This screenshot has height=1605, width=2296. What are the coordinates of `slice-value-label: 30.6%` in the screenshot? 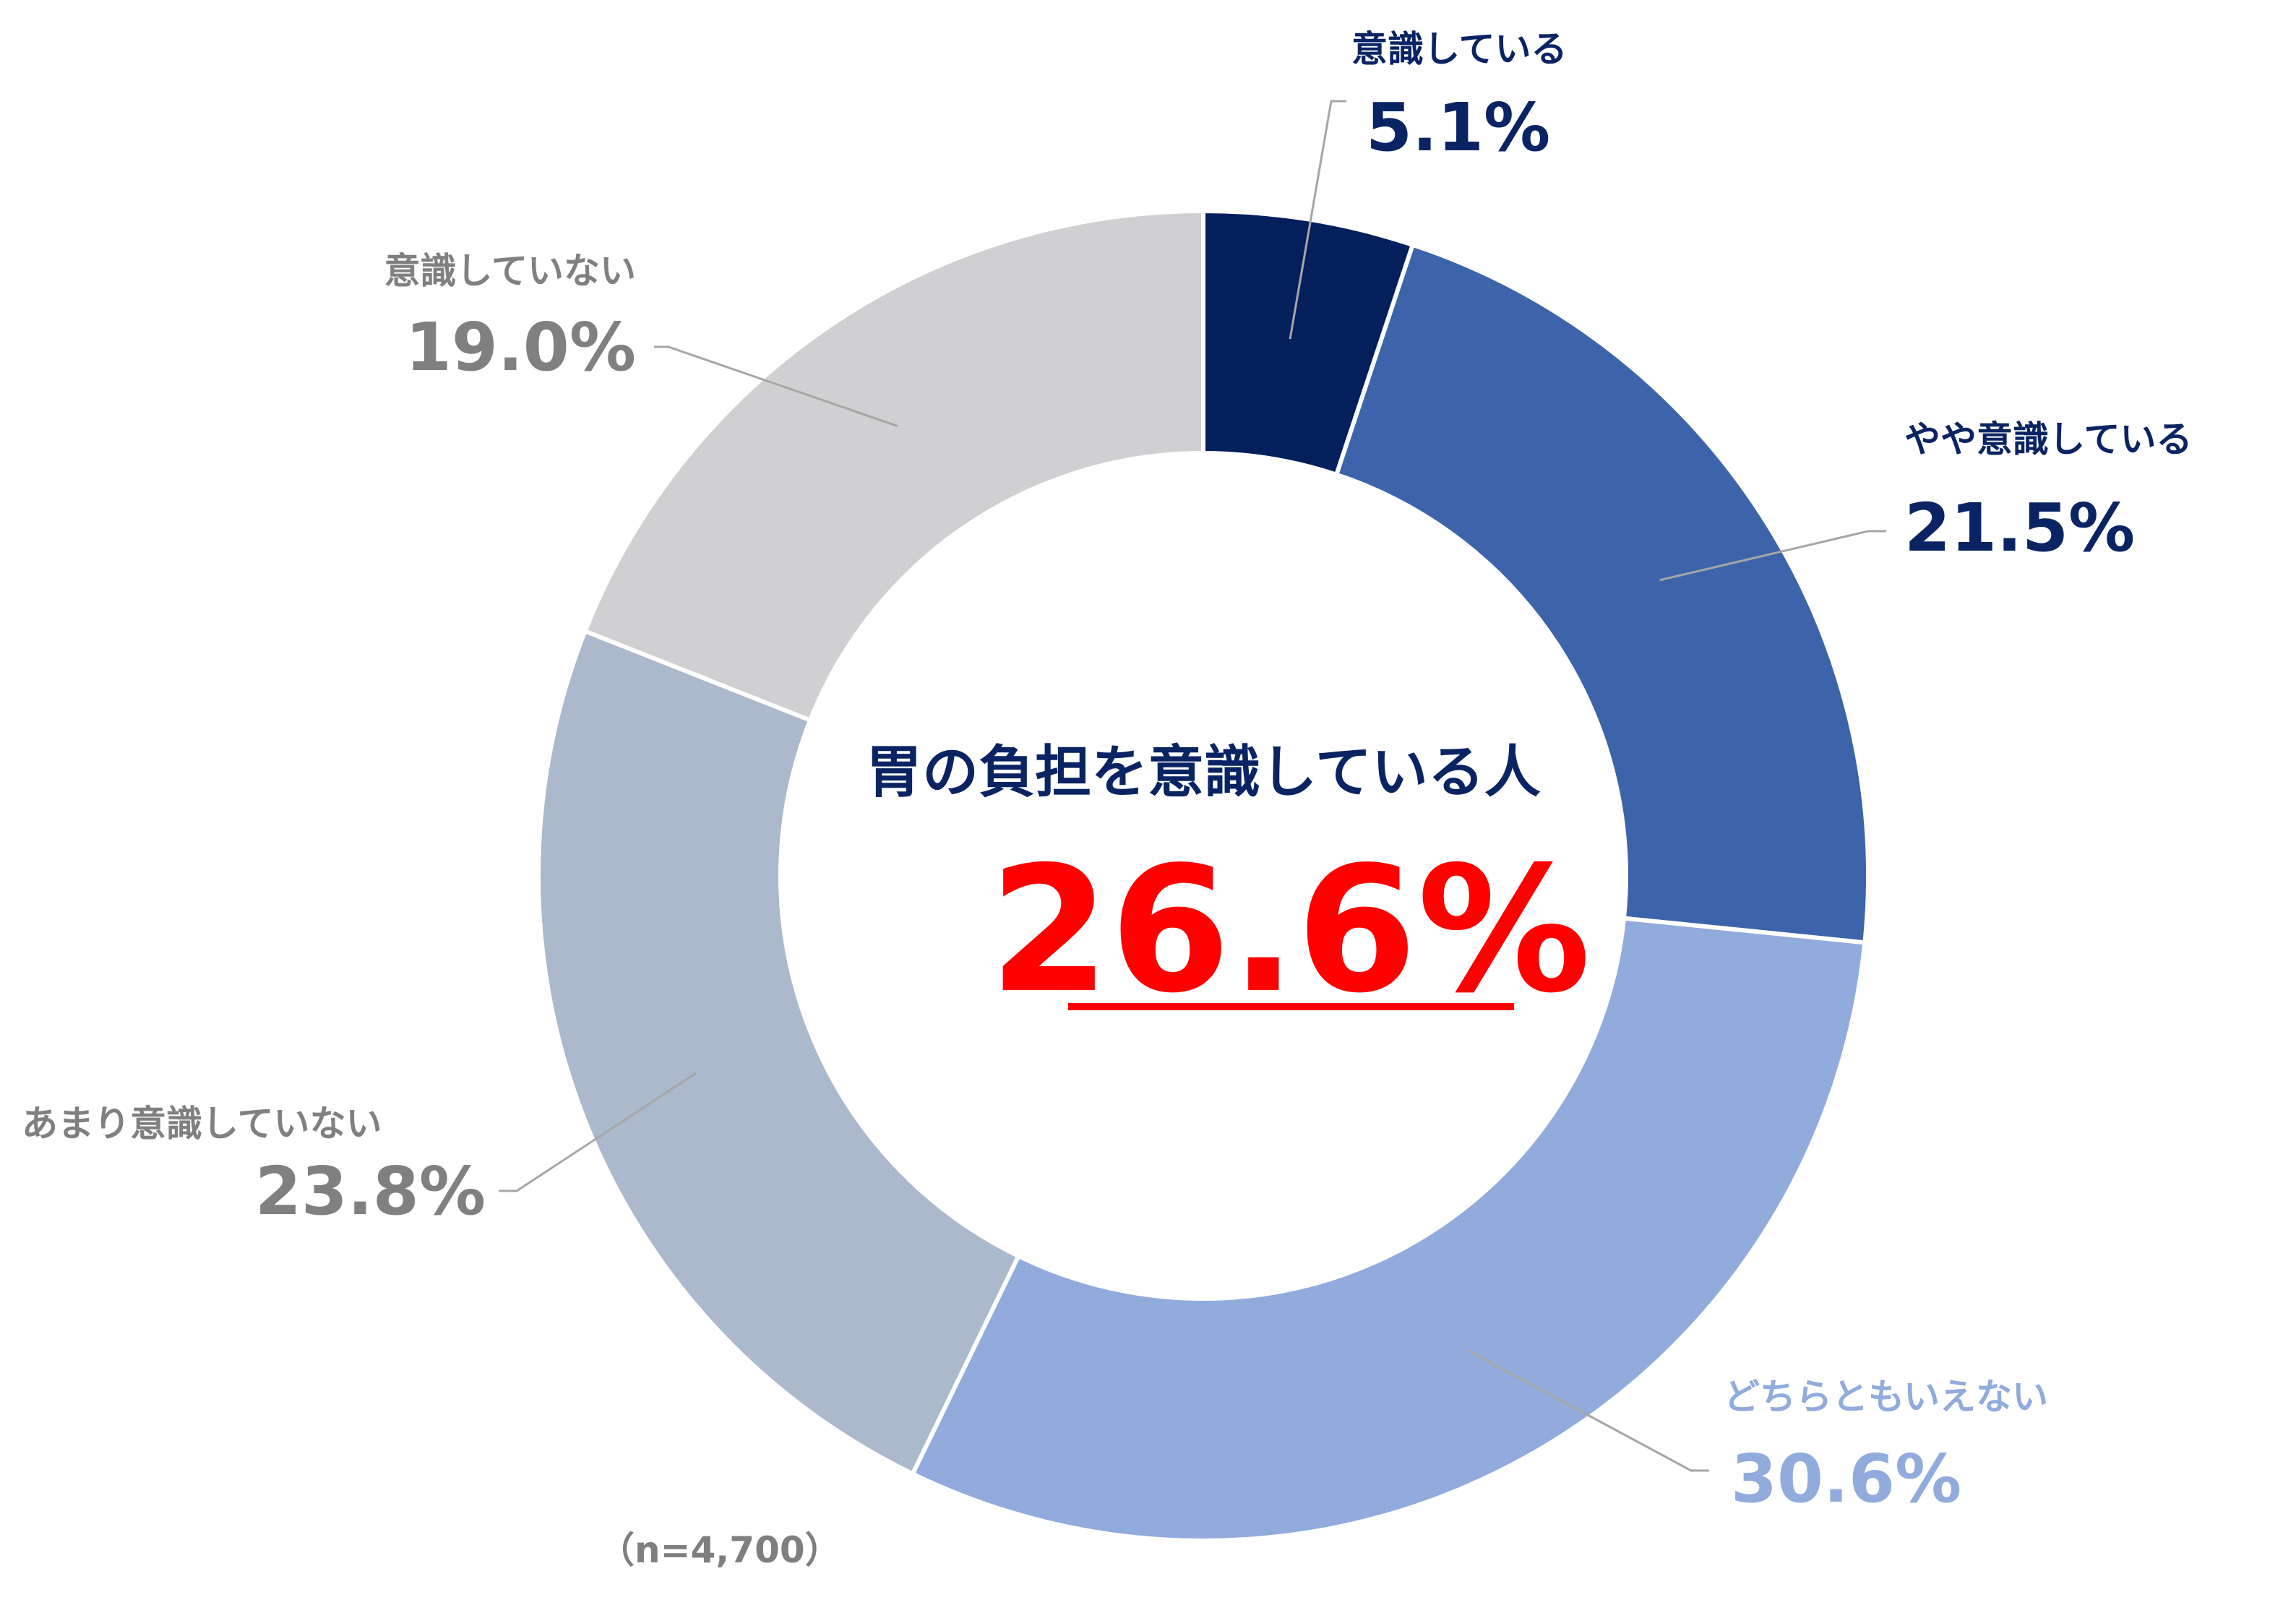 It's located at (1846, 1479).